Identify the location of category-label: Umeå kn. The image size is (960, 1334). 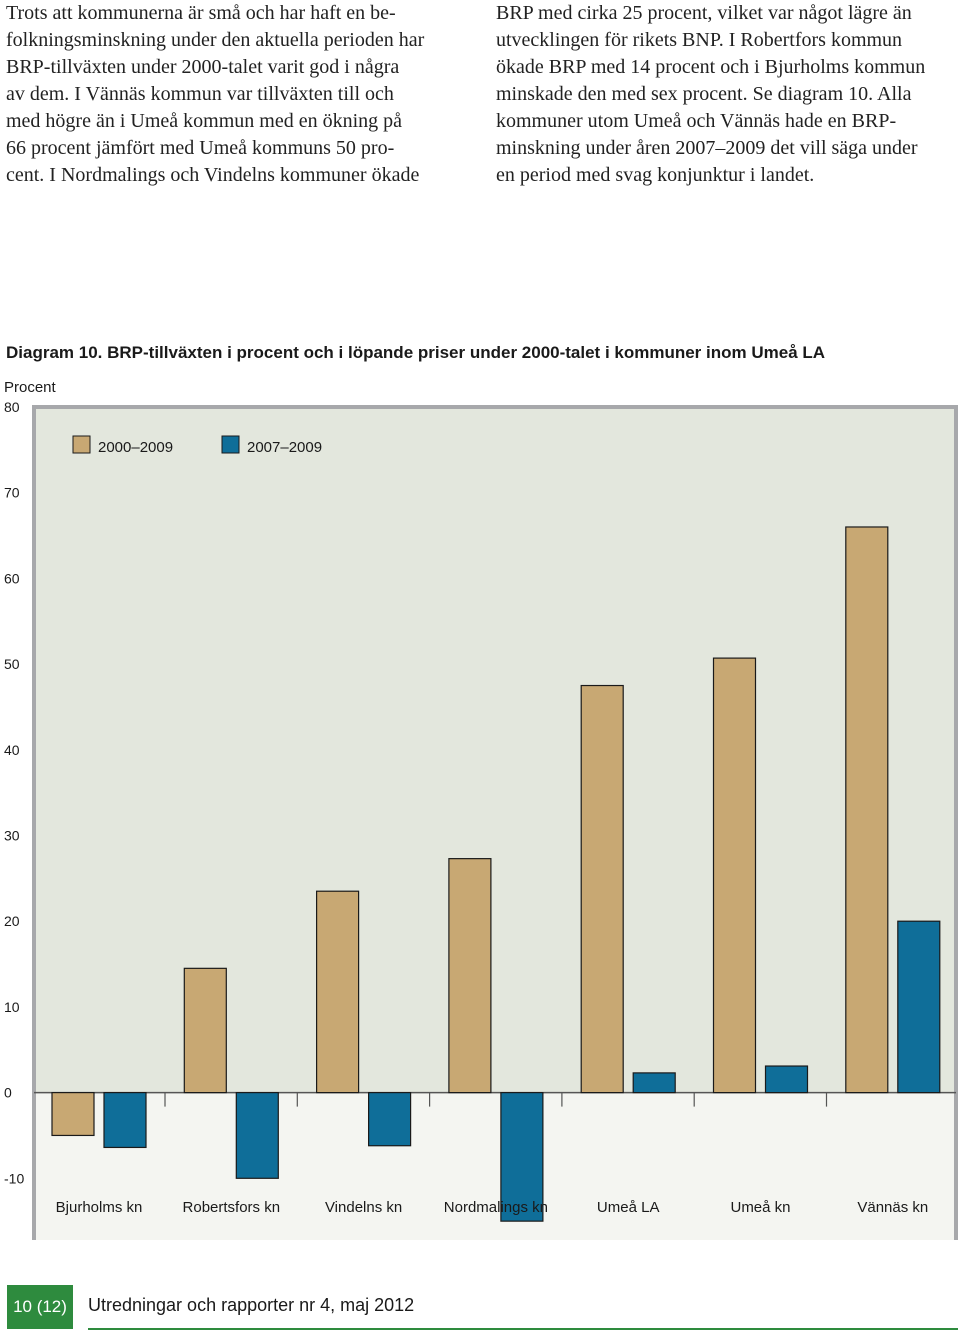
(760, 1207).